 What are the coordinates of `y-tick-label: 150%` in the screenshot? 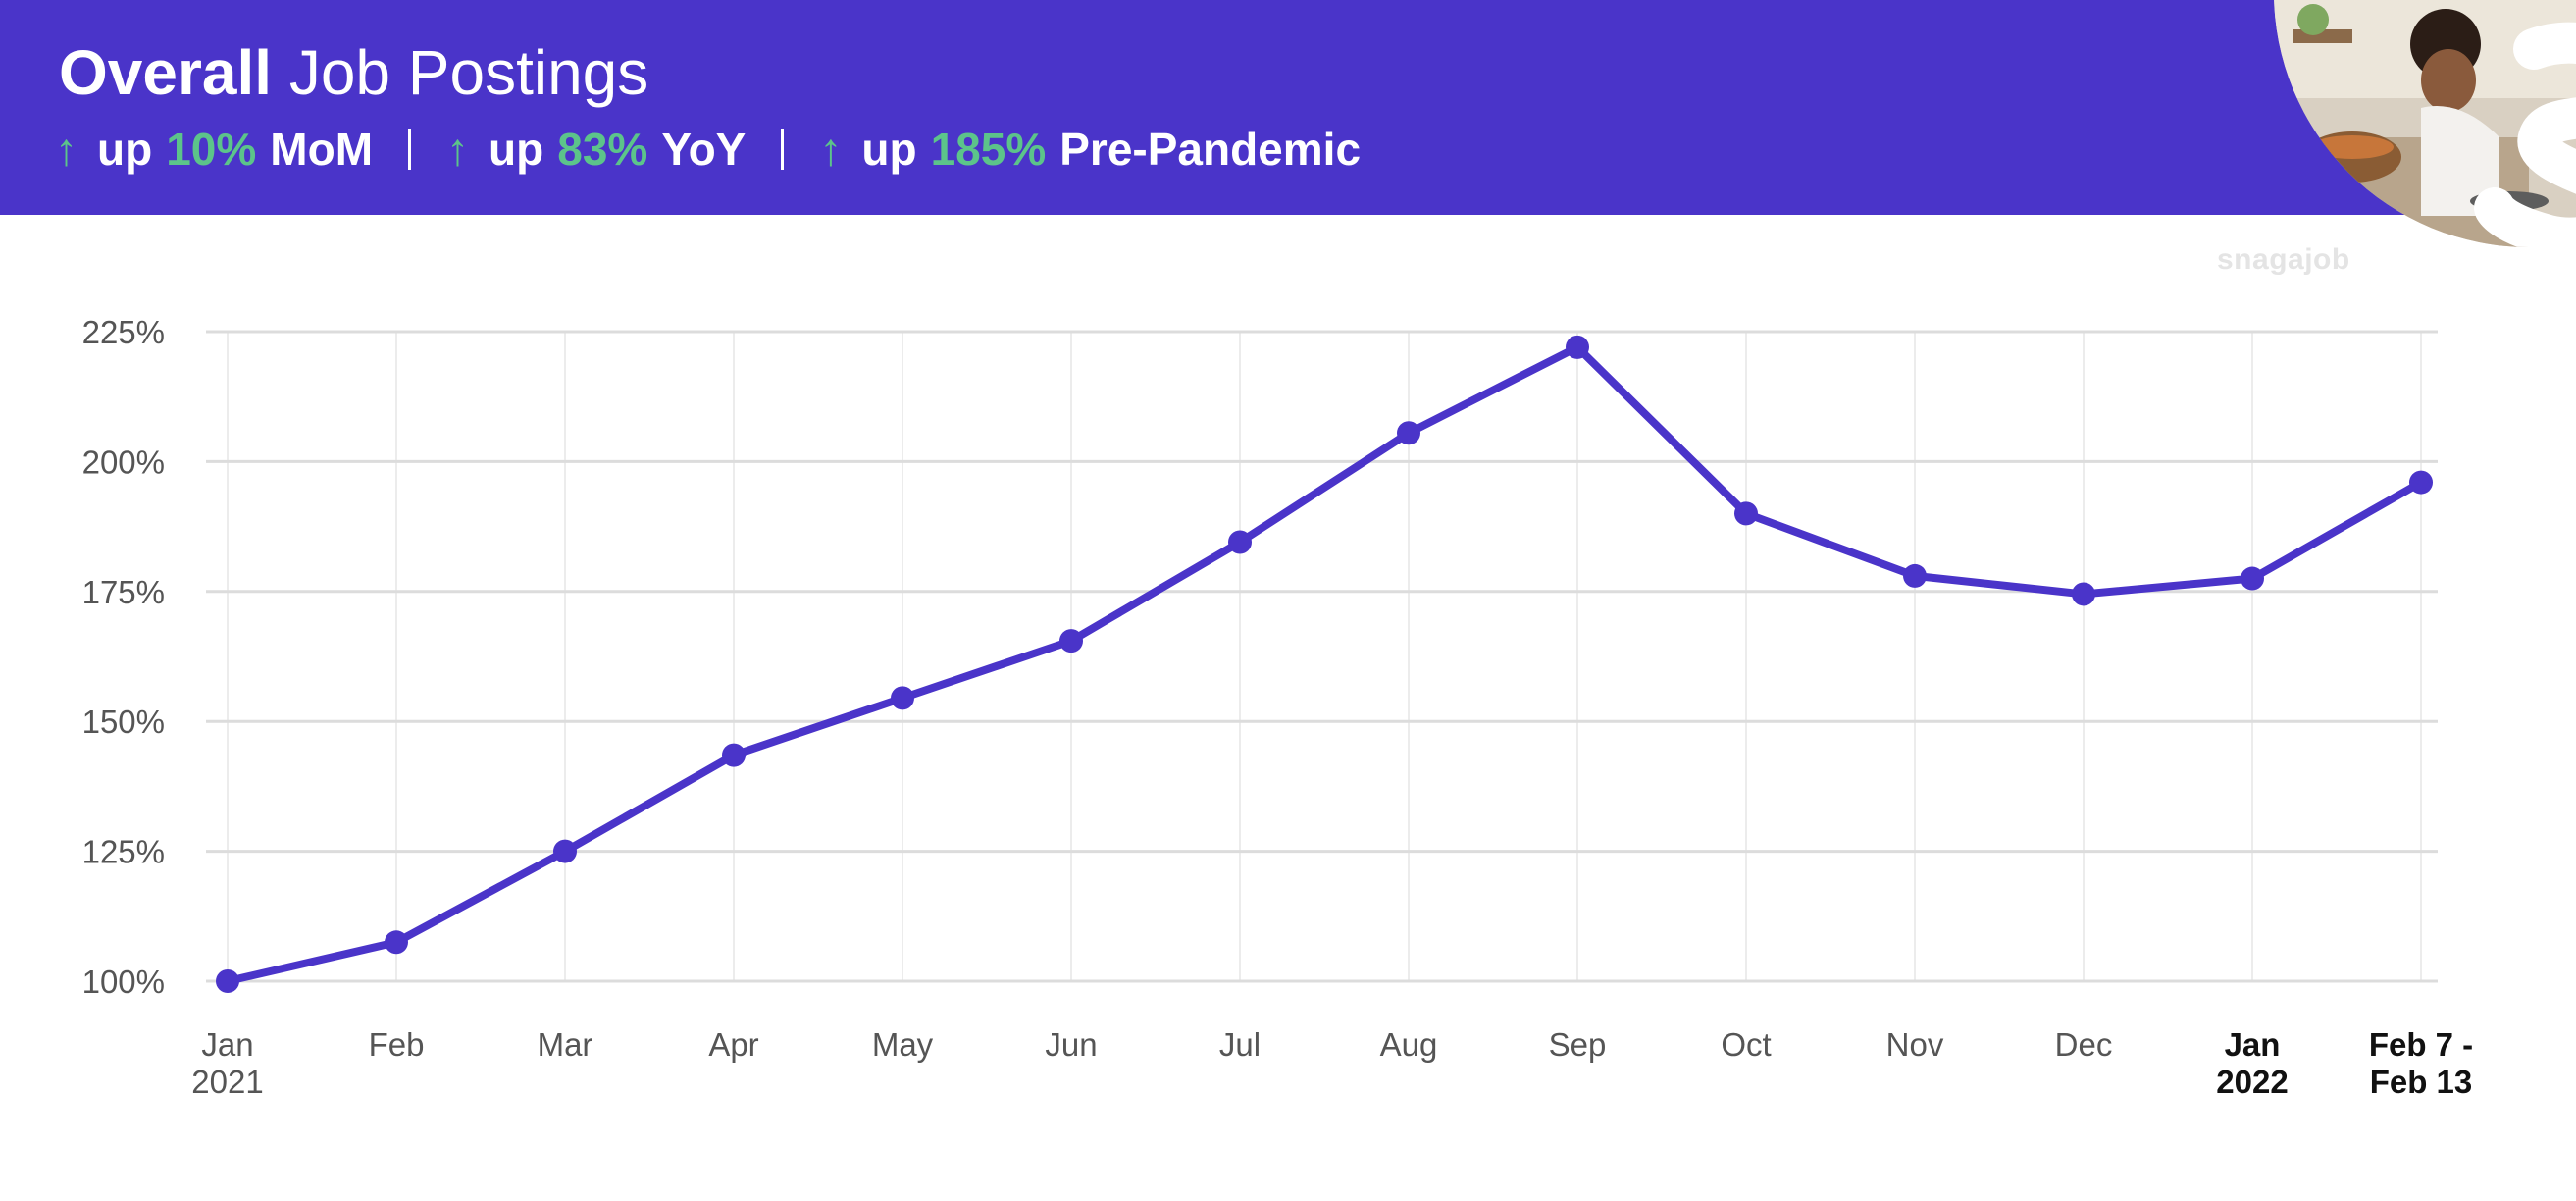 It's located at (123, 722).